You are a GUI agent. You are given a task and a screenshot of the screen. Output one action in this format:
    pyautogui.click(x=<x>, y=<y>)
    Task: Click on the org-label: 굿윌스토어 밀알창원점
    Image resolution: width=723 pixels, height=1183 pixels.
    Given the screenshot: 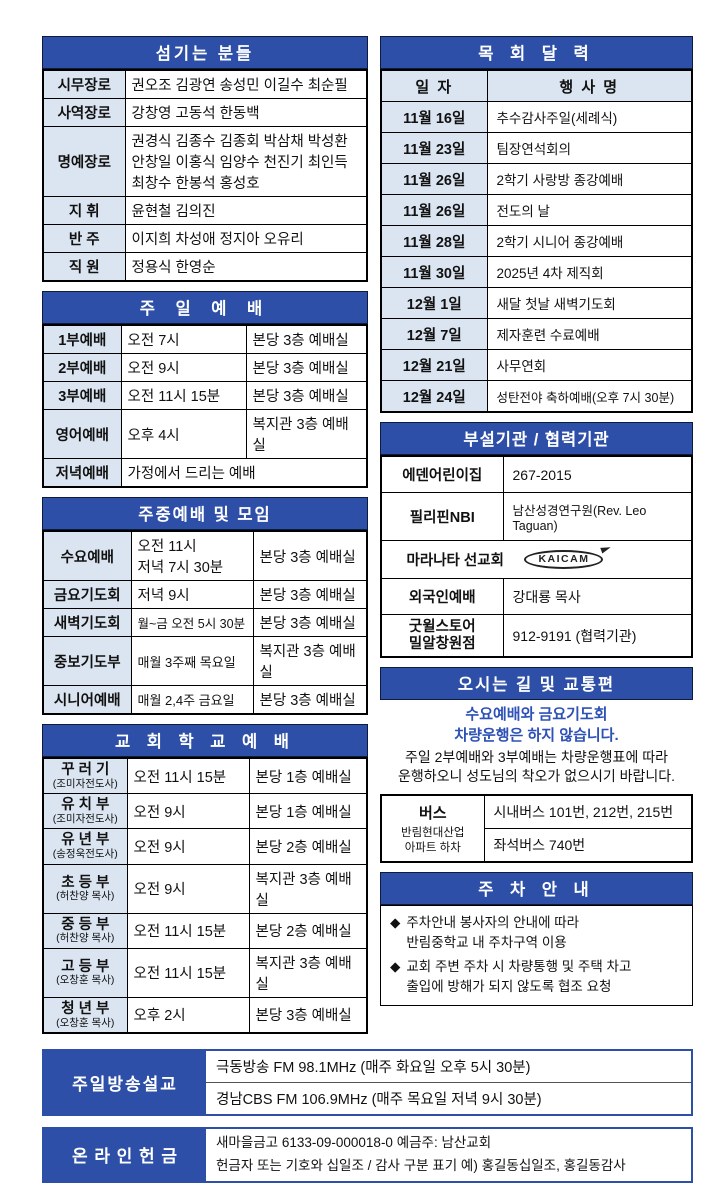 What is the action you would take?
    pyautogui.click(x=442, y=636)
    